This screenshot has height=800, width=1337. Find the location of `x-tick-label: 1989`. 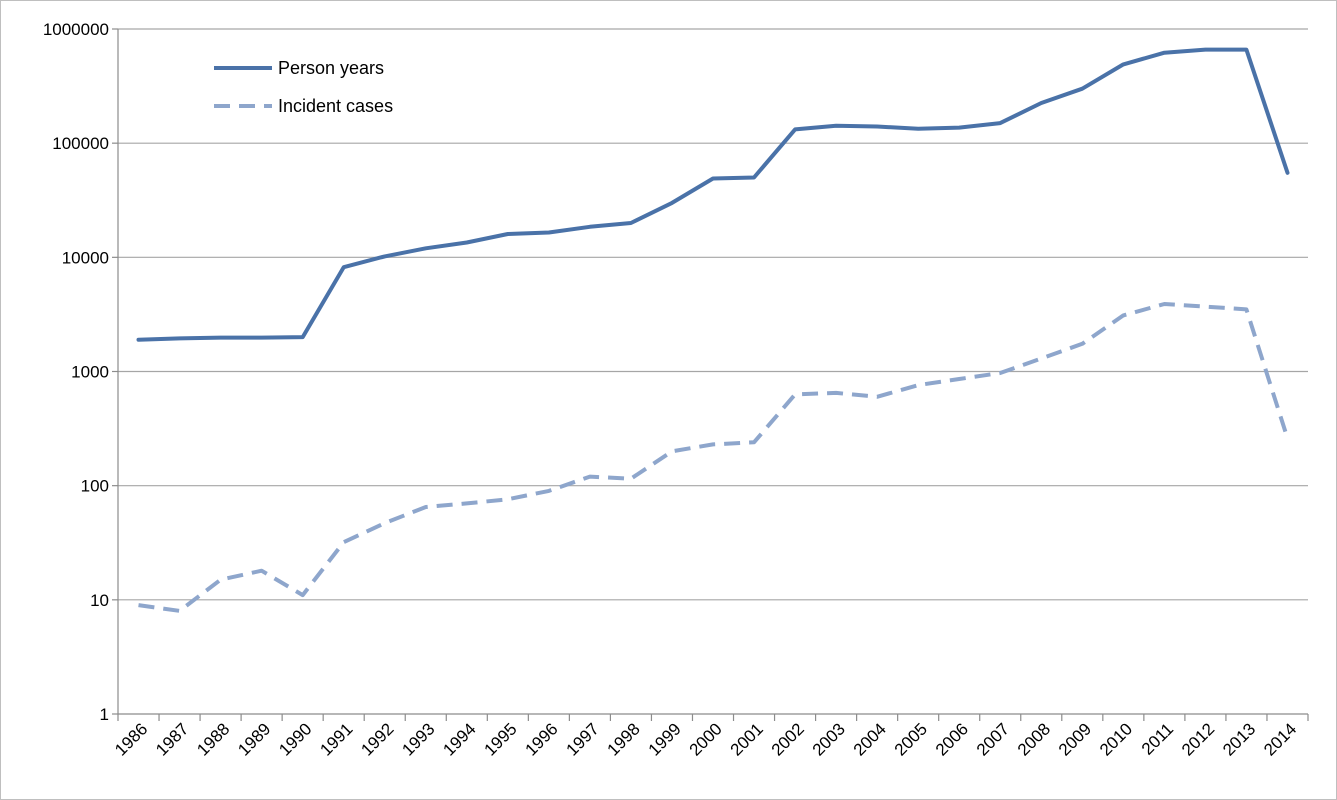

x-tick-label: 1989 is located at coordinates (254, 739).